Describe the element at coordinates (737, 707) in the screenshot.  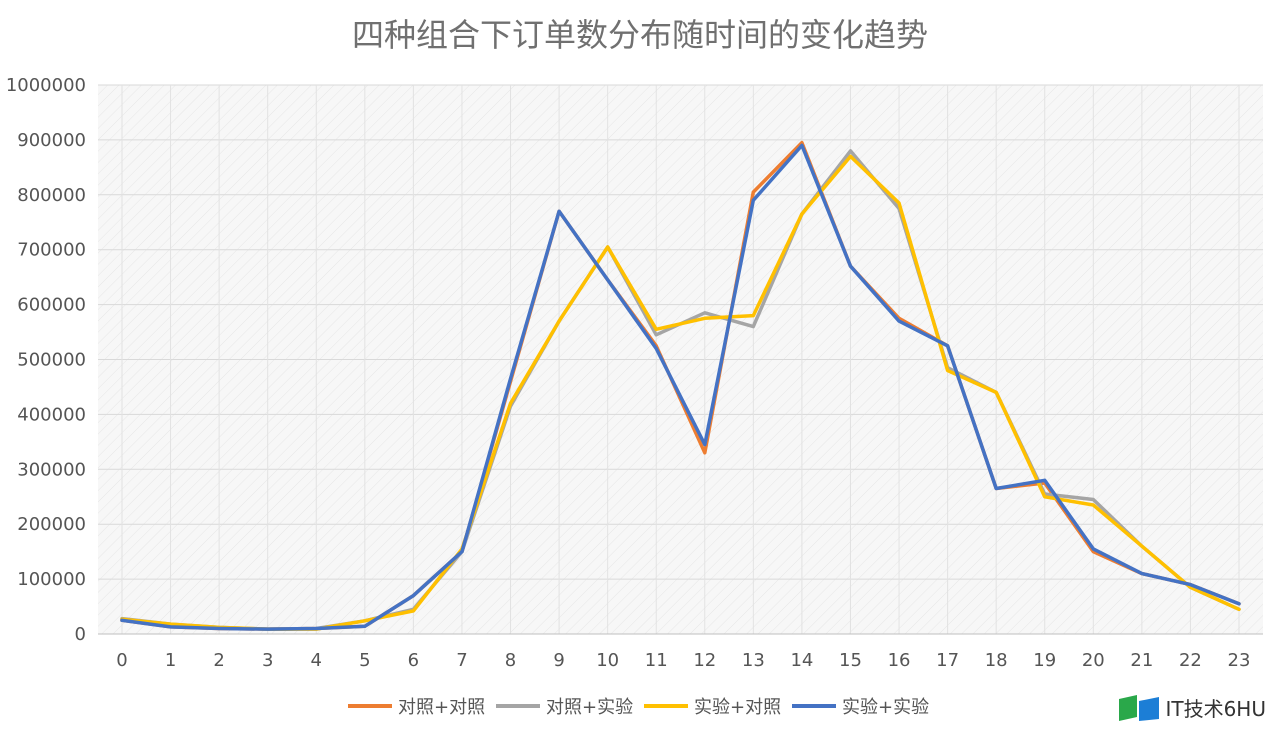
I see `legend-label-2: 实验+对照` at that location.